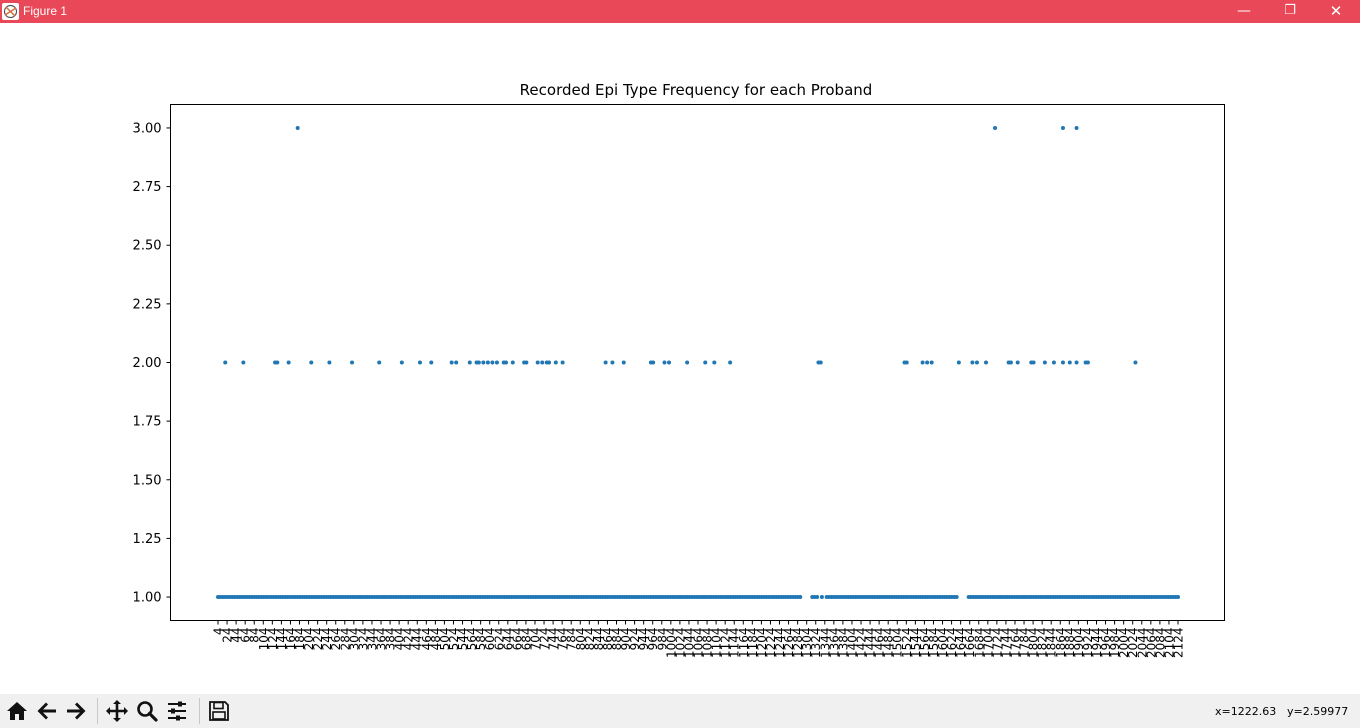  I want to click on x-tick-label: 504, so click(445, 639).